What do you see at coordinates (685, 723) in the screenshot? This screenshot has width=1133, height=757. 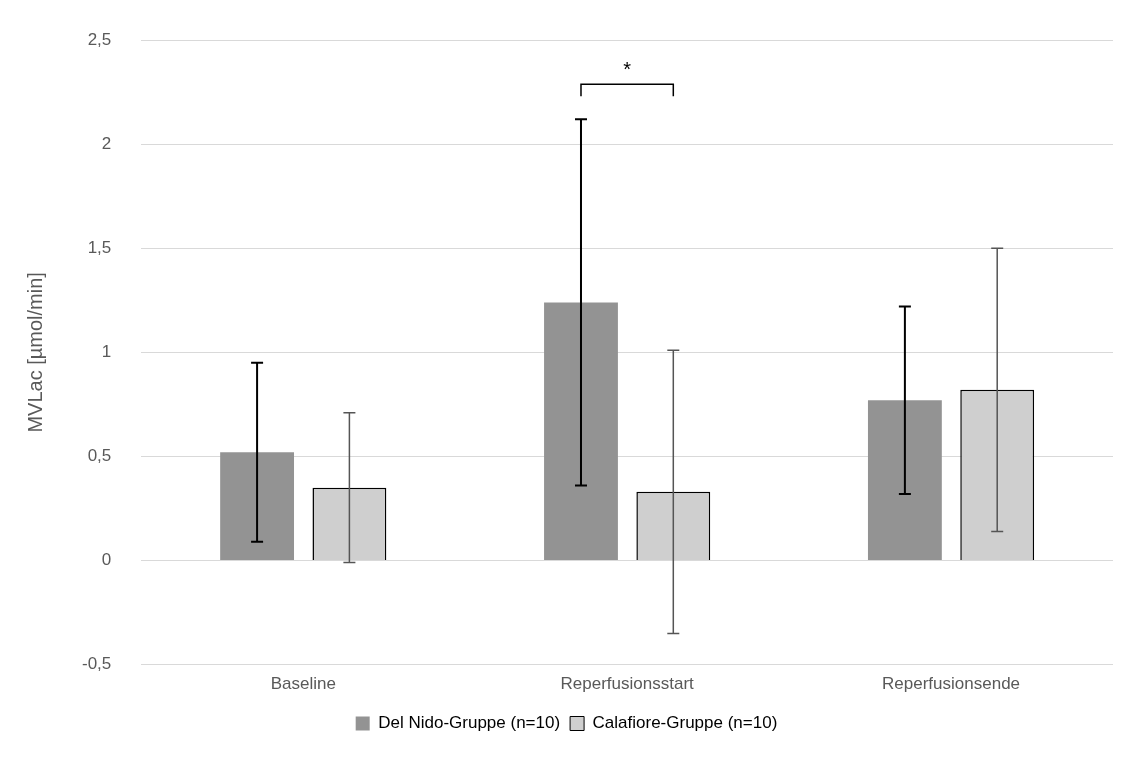 I see `legend-label: Calafiore-Gruppe (n=10)` at bounding box center [685, 723].